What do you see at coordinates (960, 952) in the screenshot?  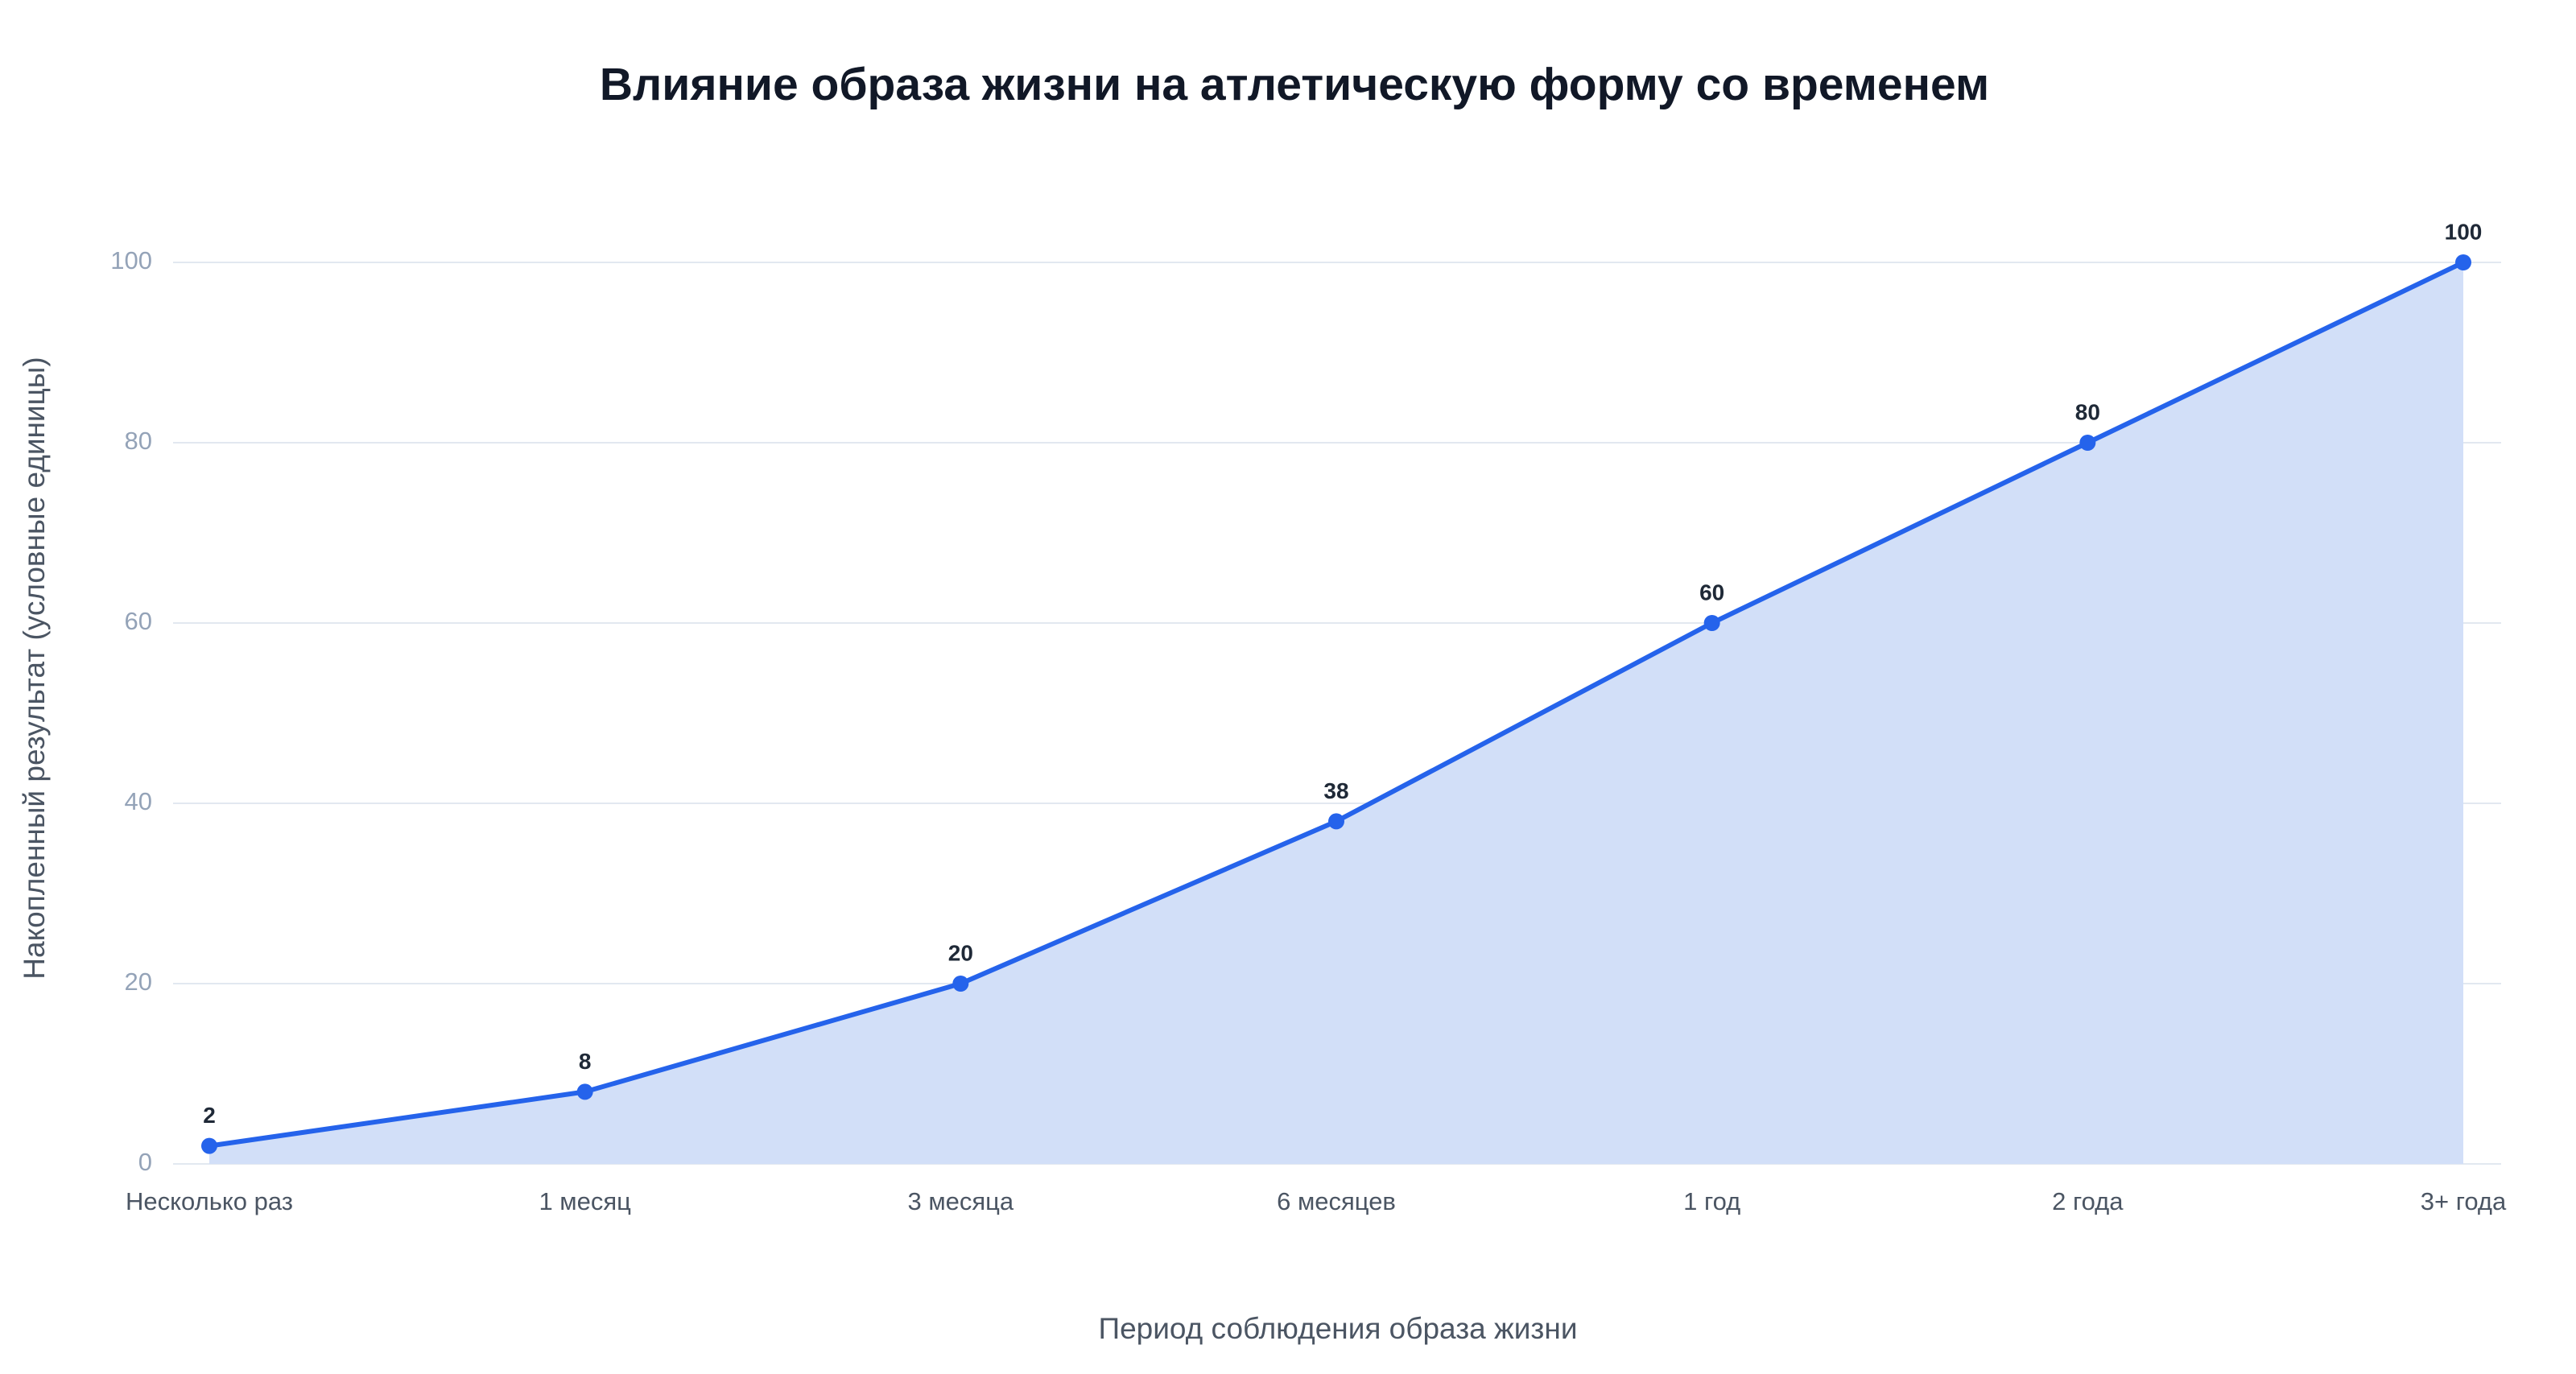 I see `data-label: 20` at bounding box center [960, 952].